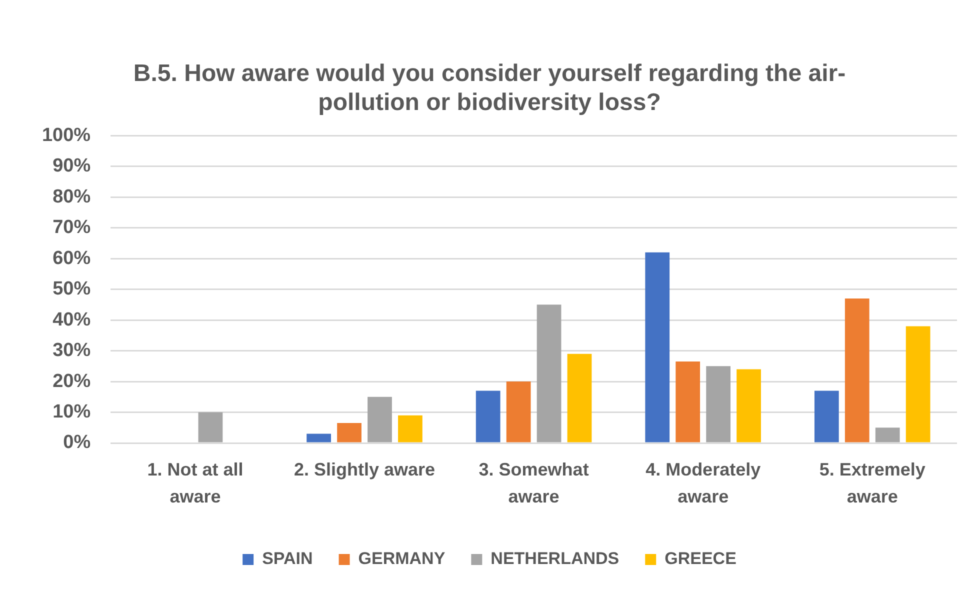 The height and width of the screenshot is (592, 973). Describe the element at coordinates (195, 482) in the screenshot. I see `x-tick-label: 1. Not at all aware` at that location.